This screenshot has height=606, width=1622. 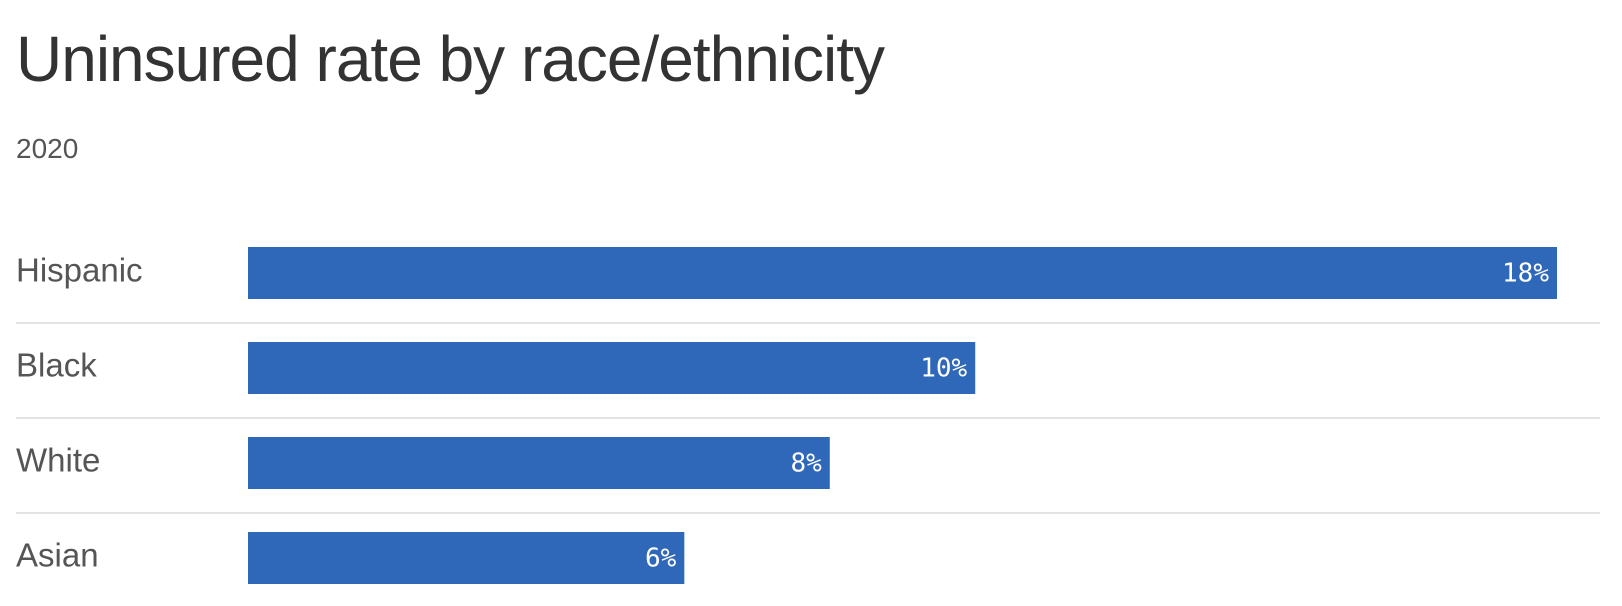 What do you see at coordinates (450, 59) in the screenshot?
I see `chart-title: Uninsured rate by race/ethnicity` at bounding box center [450, 59].